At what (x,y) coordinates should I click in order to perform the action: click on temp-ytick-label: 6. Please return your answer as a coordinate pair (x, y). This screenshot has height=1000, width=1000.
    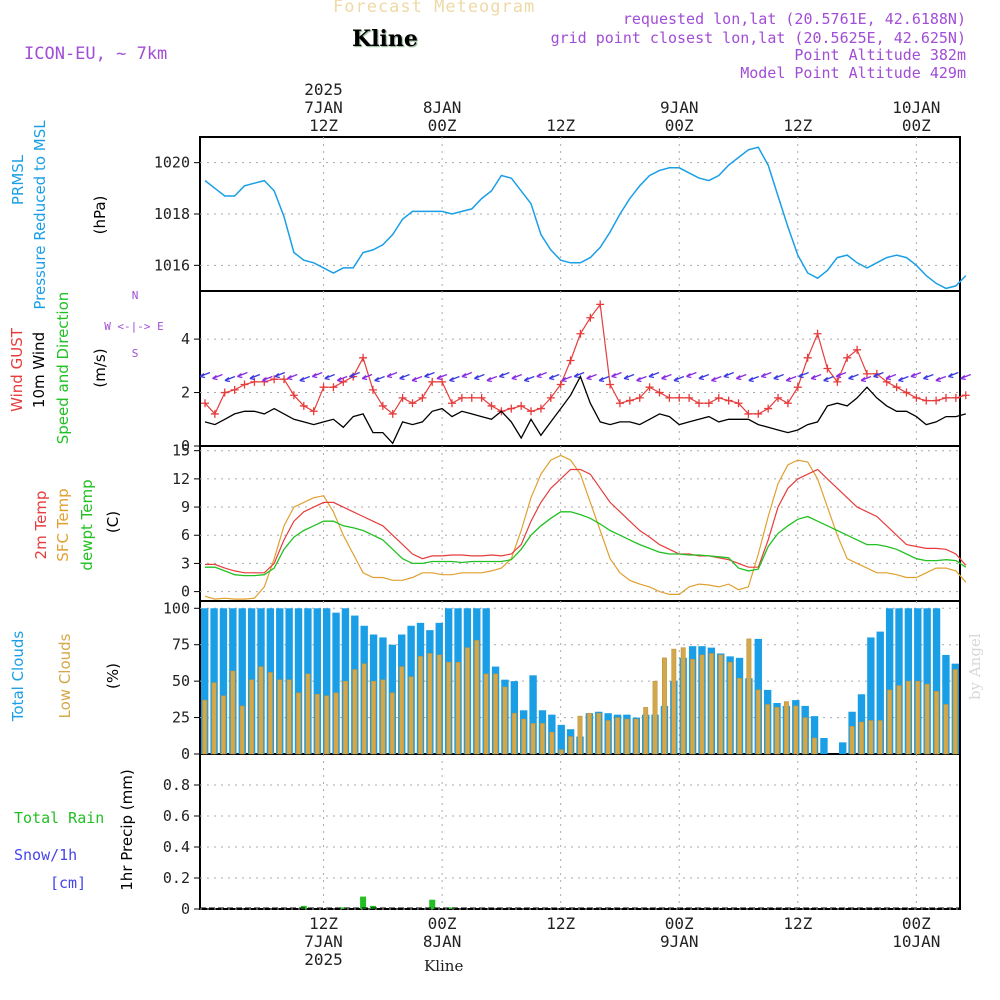
    Looking at the image, I should click on (185, 535).